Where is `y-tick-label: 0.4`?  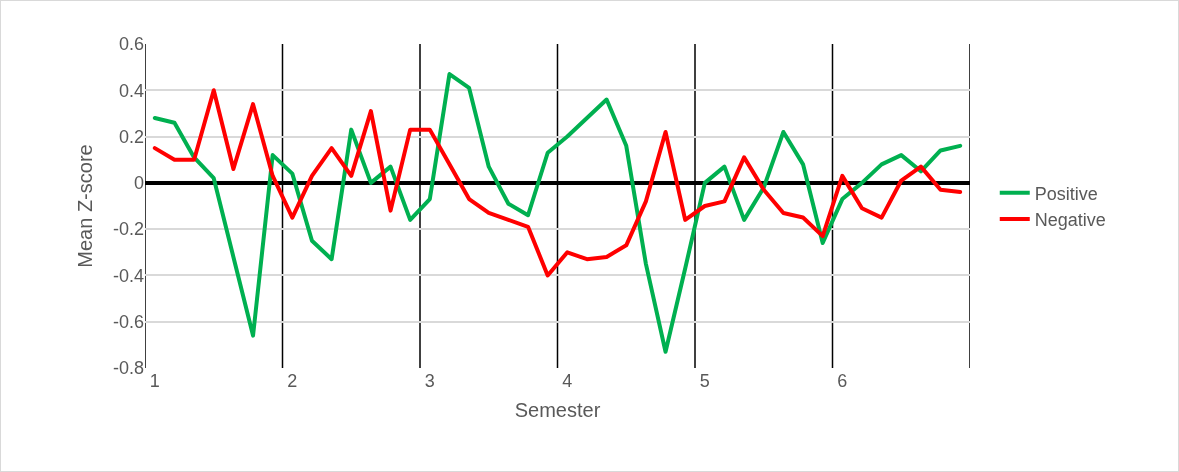 y-tick-label: 0.4 is located at coordinates (131, 90).